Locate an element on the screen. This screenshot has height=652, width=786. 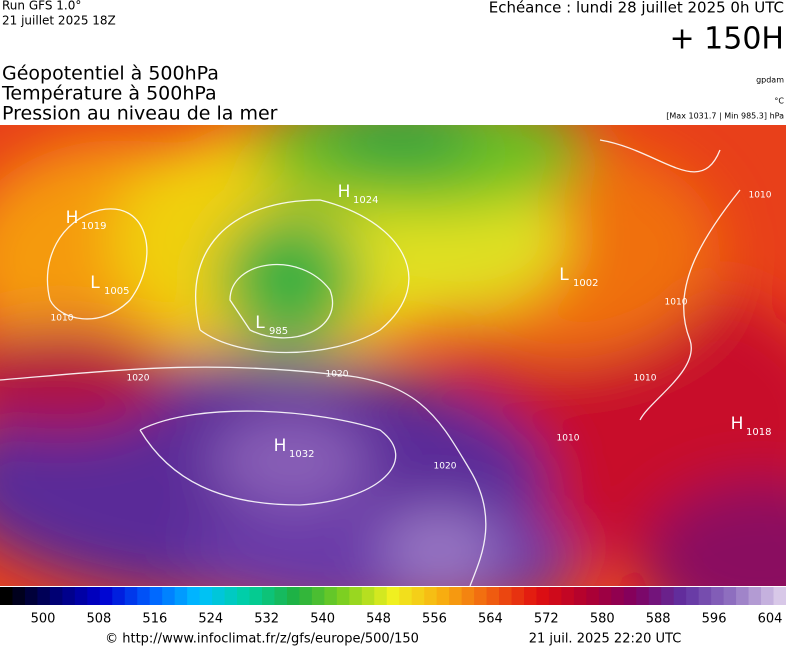
legend-label: 516 is located at coordinates (154, 619).